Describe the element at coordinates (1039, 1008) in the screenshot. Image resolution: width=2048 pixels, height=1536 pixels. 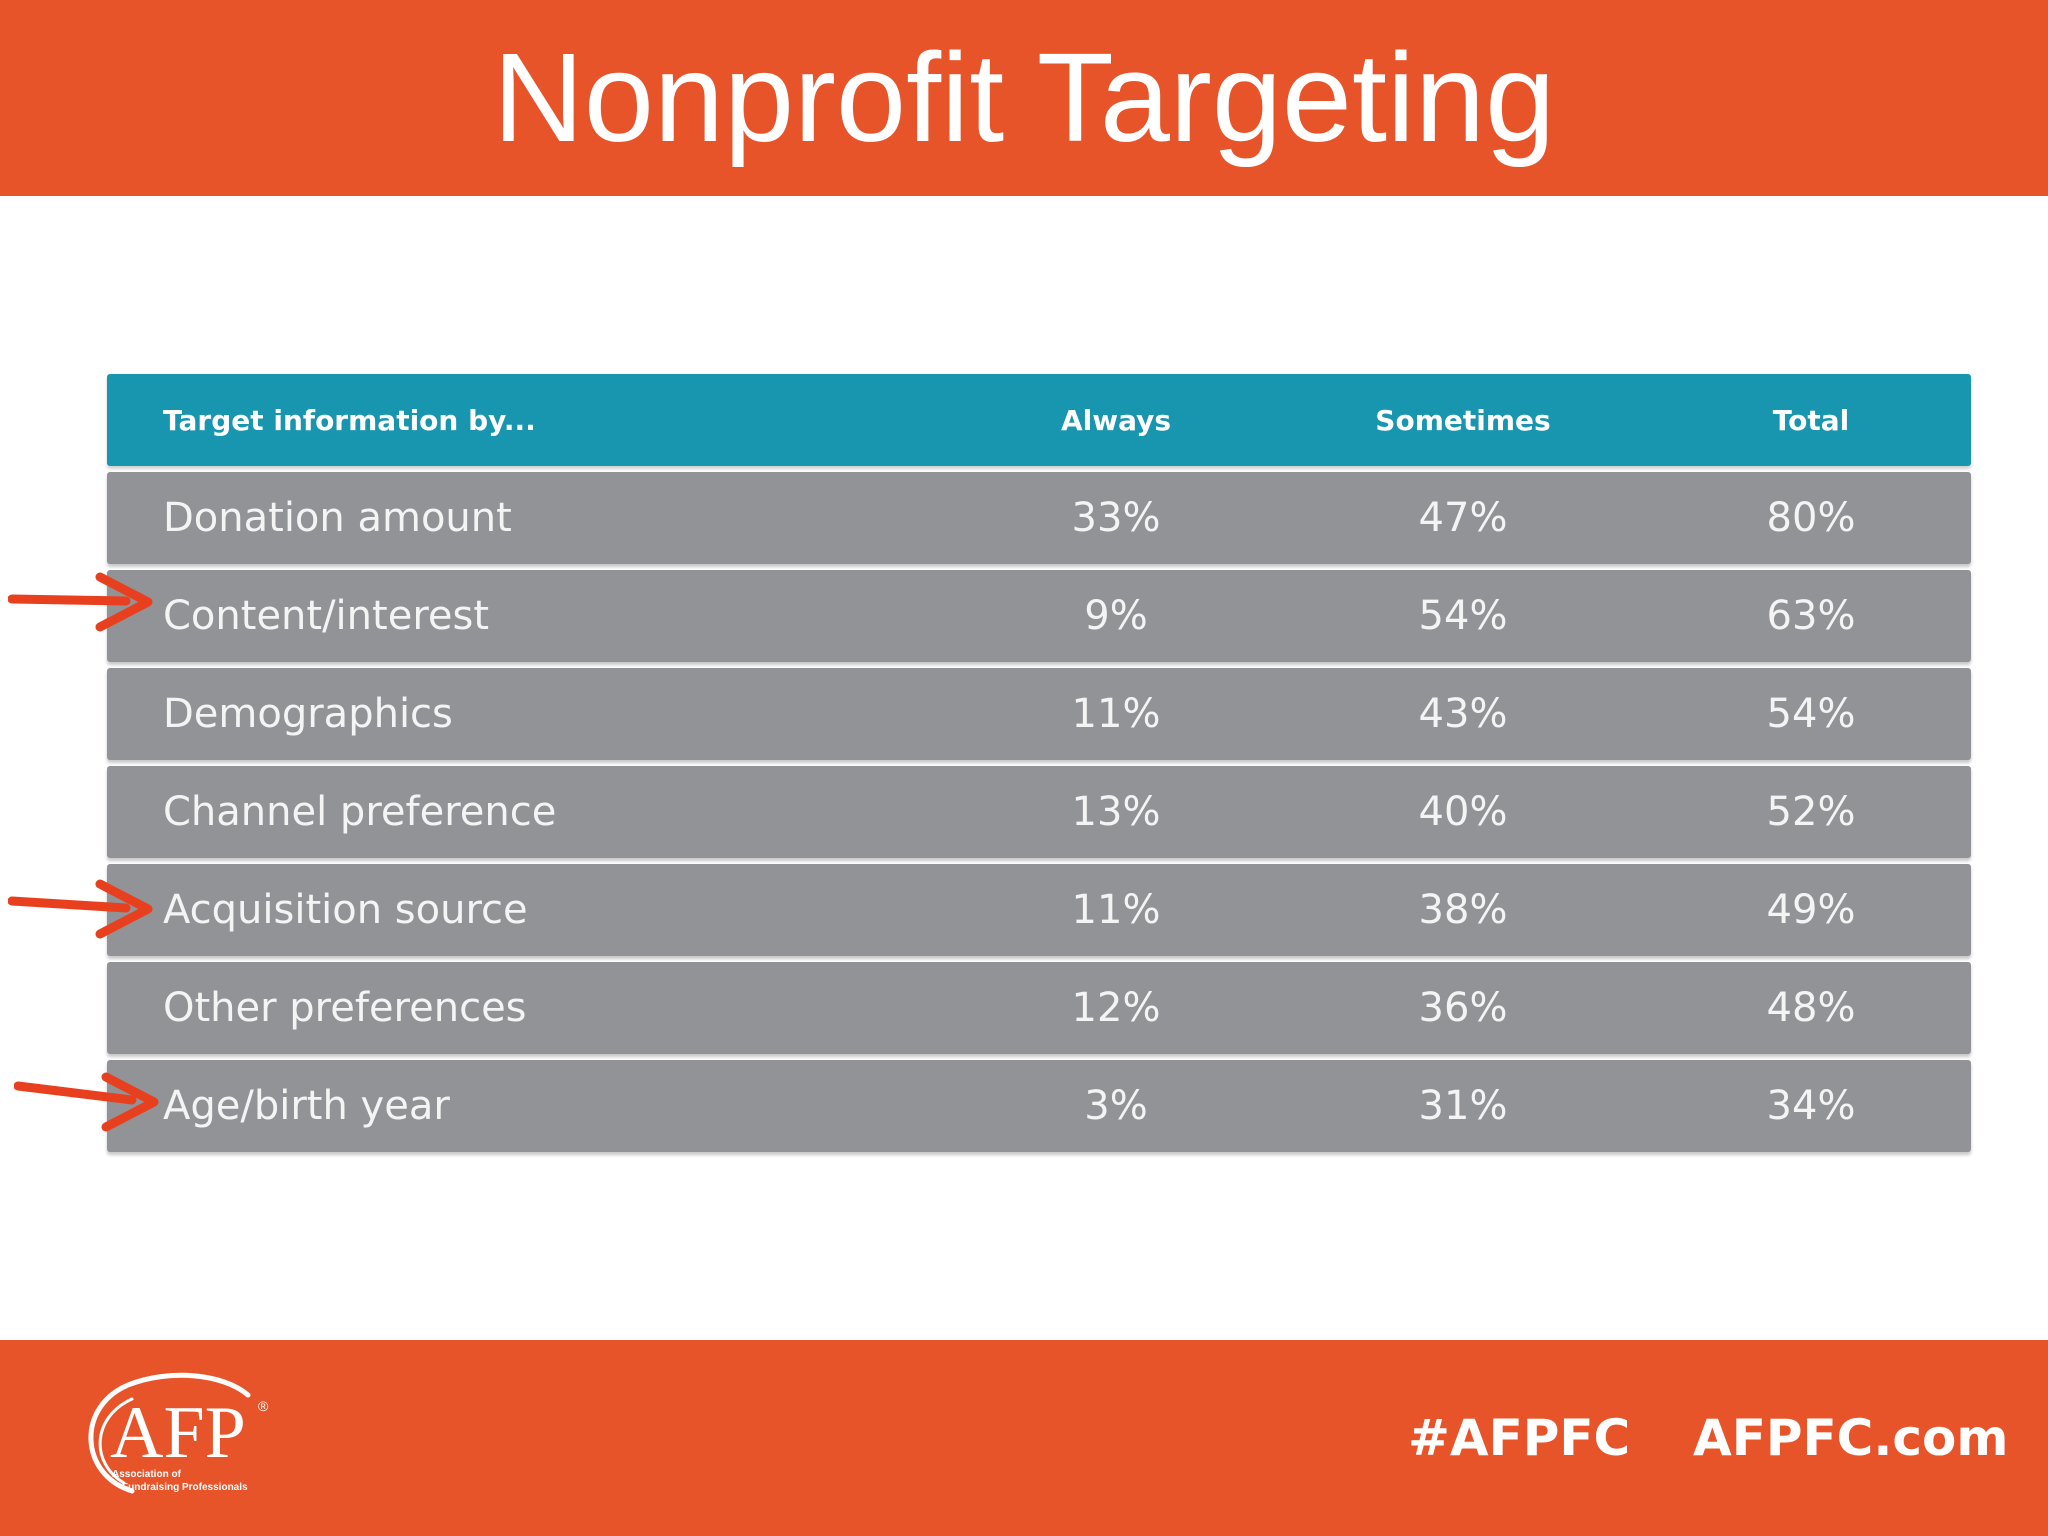
I see `table-row: Other preferences 12% 36% 48%` at that location.